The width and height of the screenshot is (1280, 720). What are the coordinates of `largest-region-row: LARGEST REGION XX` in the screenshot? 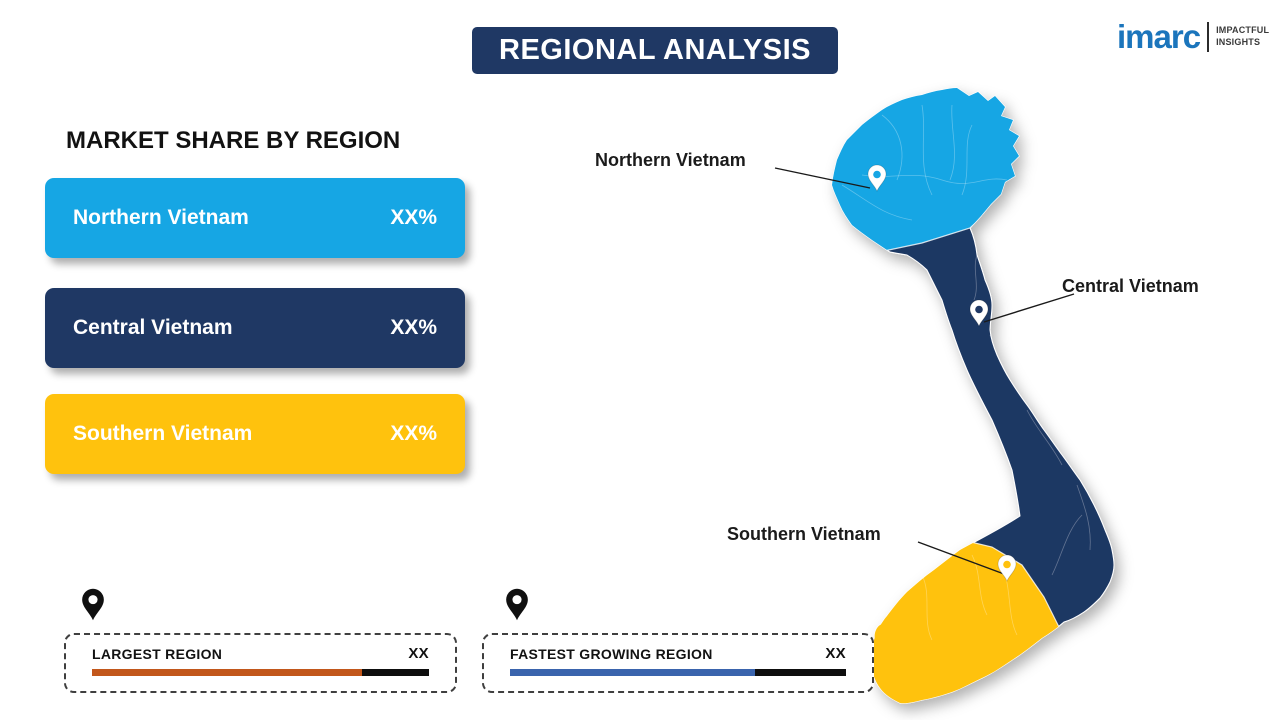 It's located at (260, 650).